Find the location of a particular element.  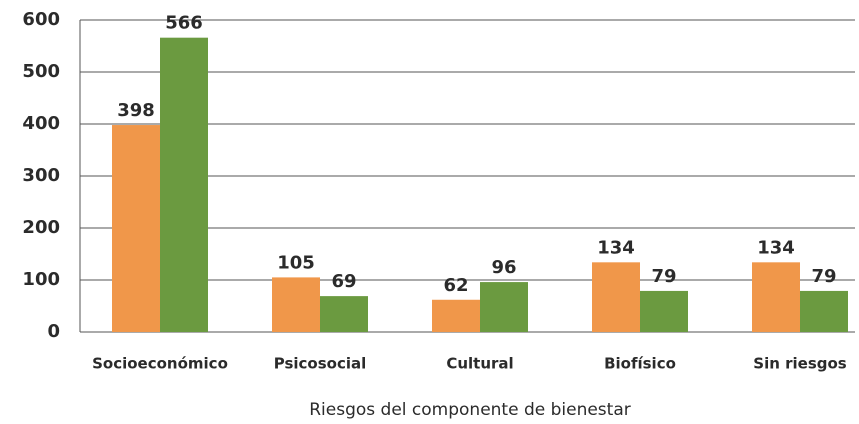

y-tick-label: 300 is located at coordinates (41, 175).